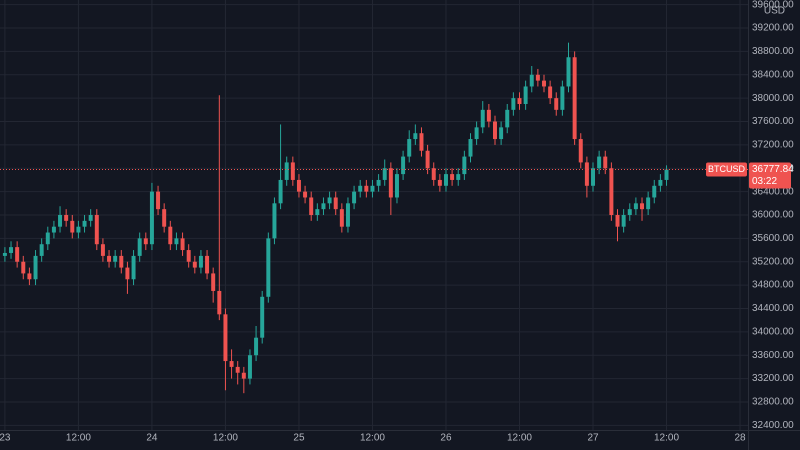  I want to click on y-tick-label: 34400.00, so click(773, 308).